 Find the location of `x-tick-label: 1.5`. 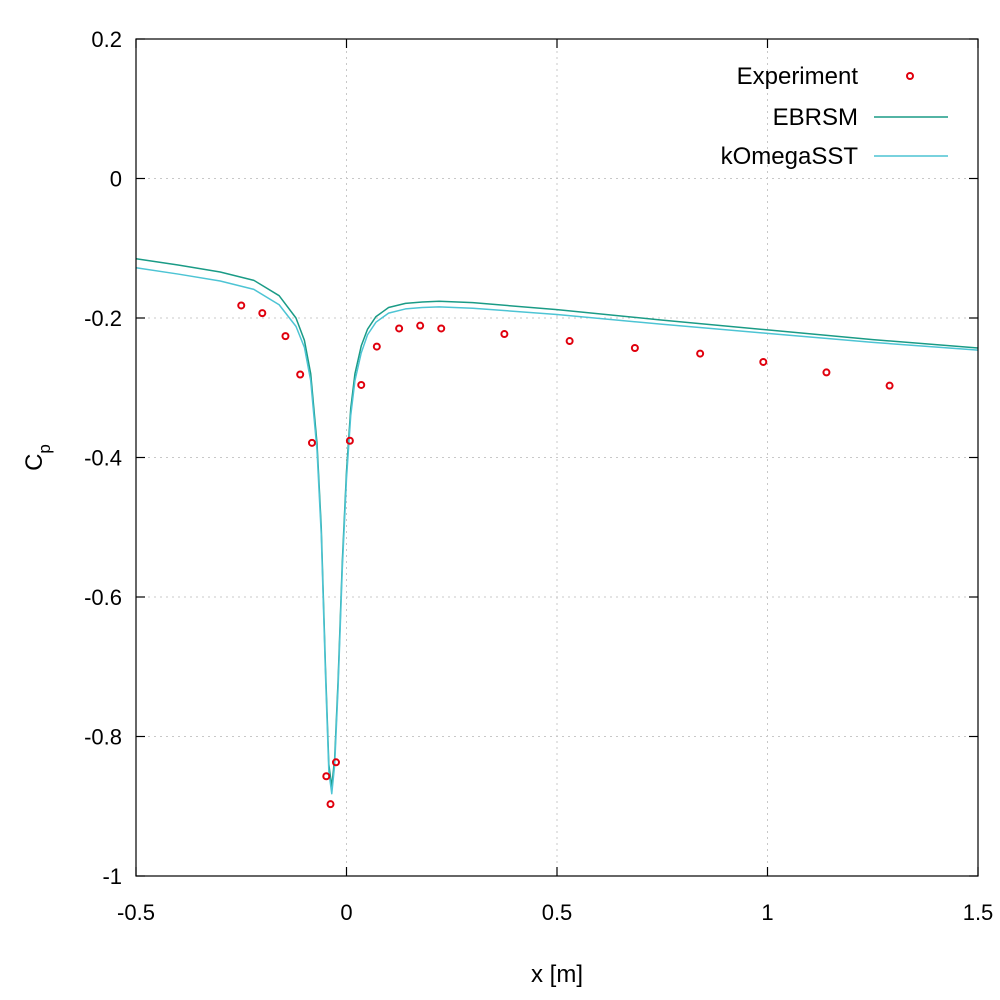

x-tick-label: 1.5 is located at coordinates (978, 912).